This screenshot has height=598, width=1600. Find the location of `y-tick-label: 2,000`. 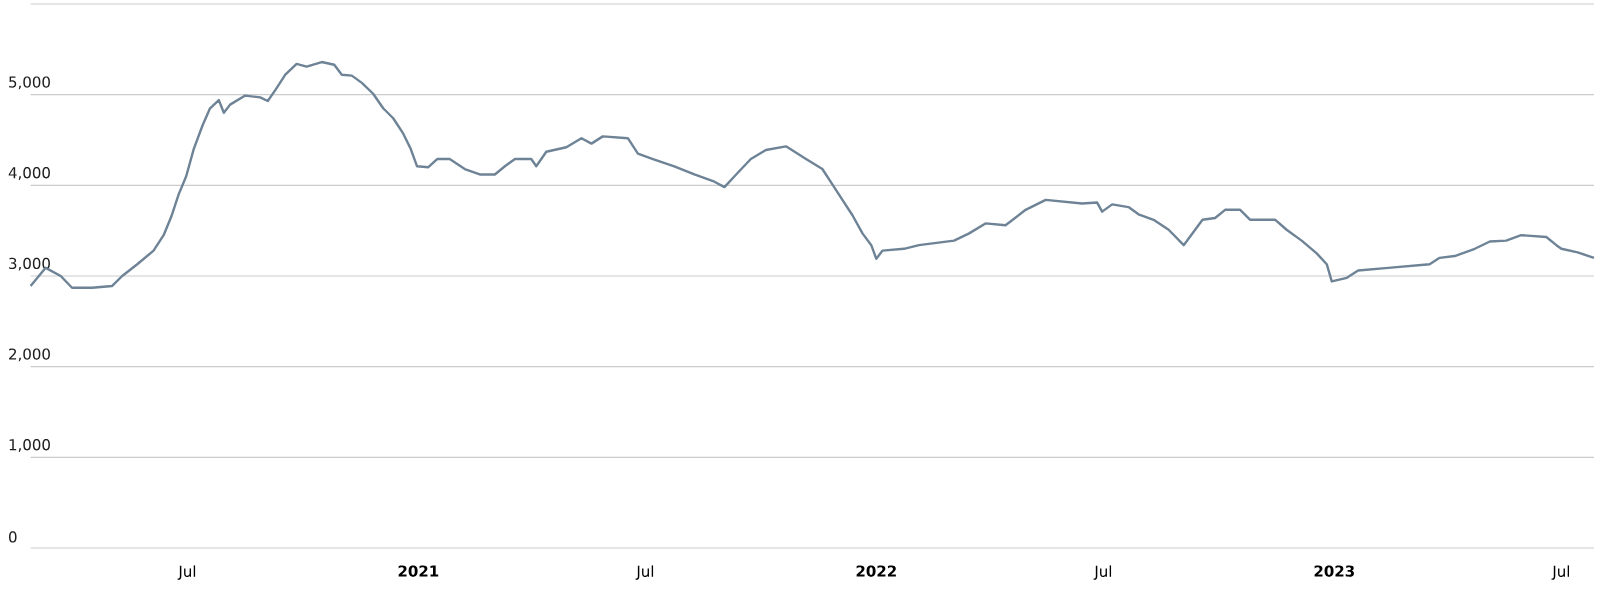

y-tick-label: 2,000 is located at coordinates (29, 355).